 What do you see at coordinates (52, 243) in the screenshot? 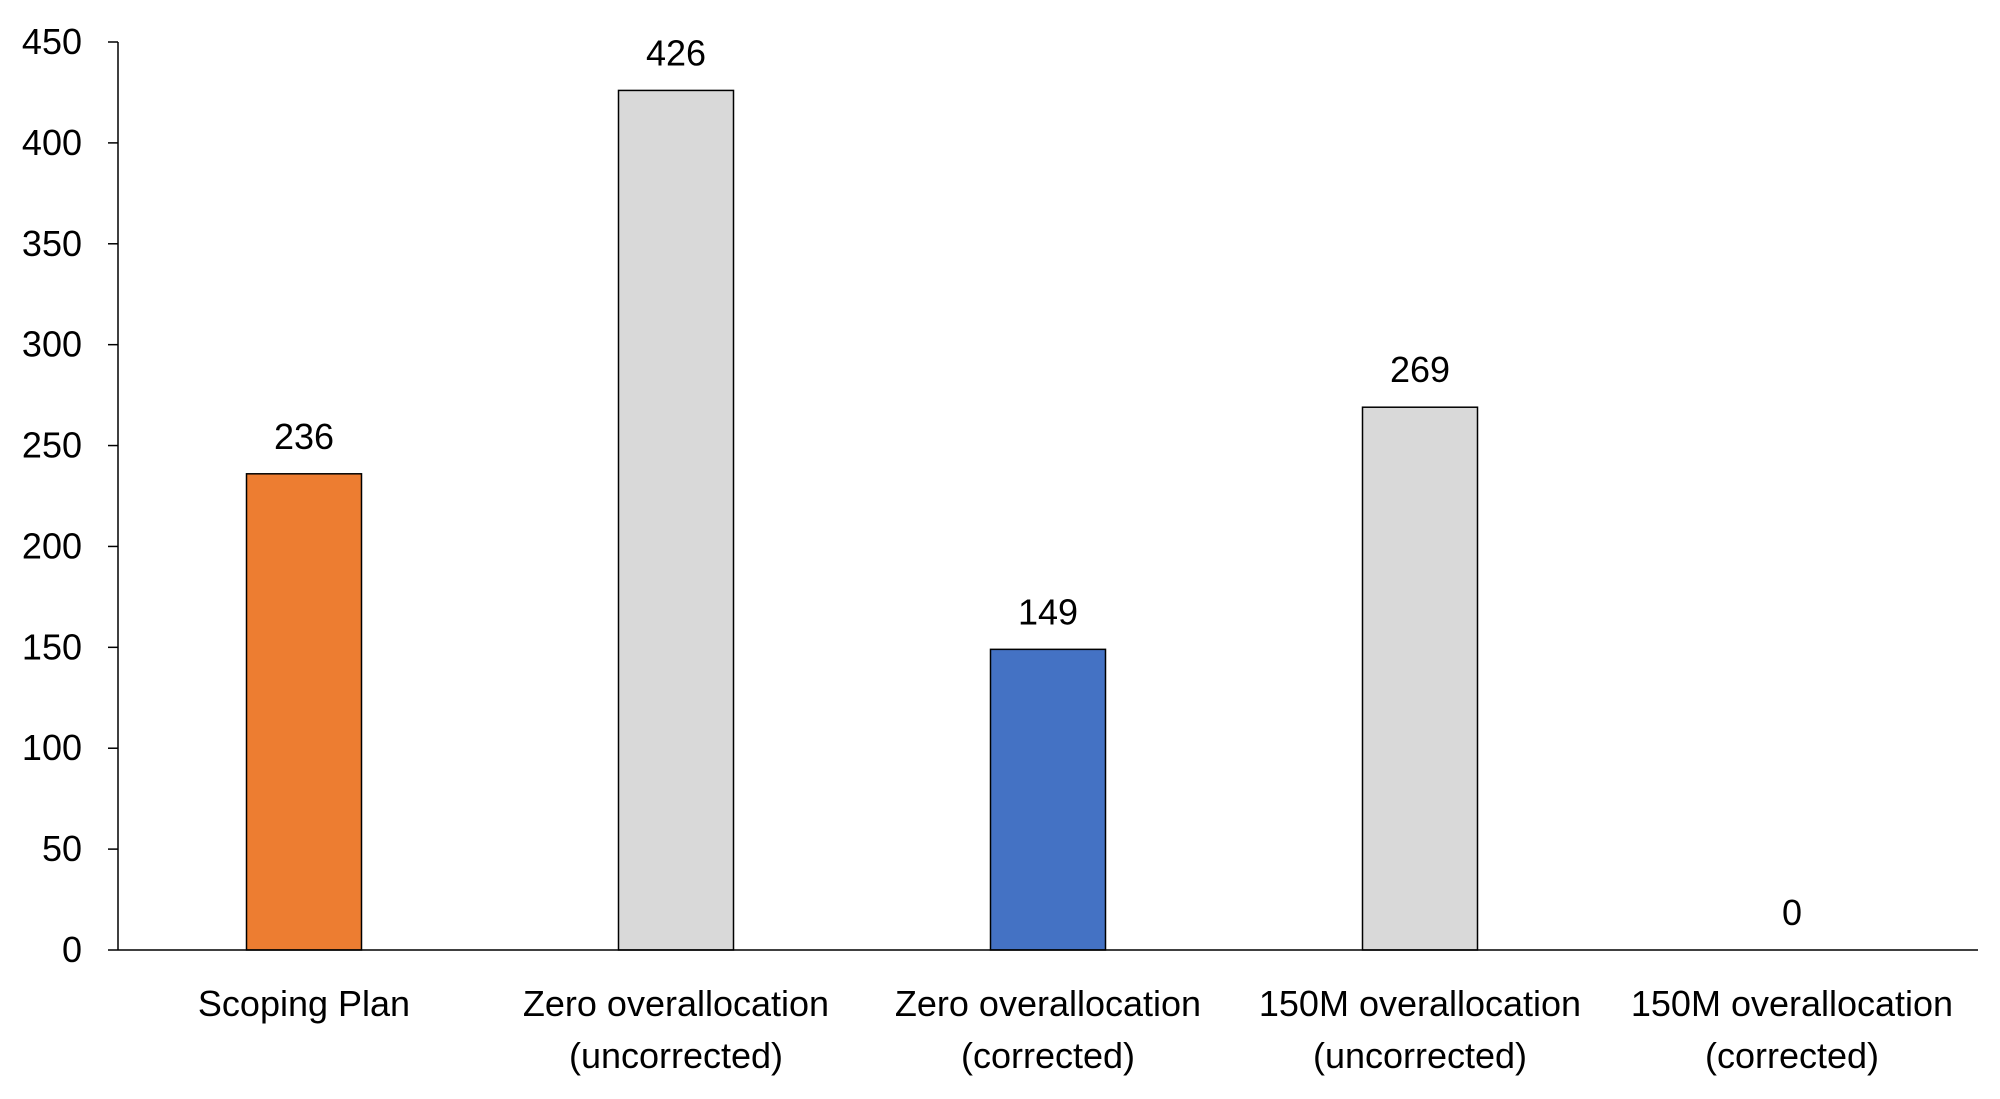
I see `y-tick-label: 350` at bounding box center [52, 243].